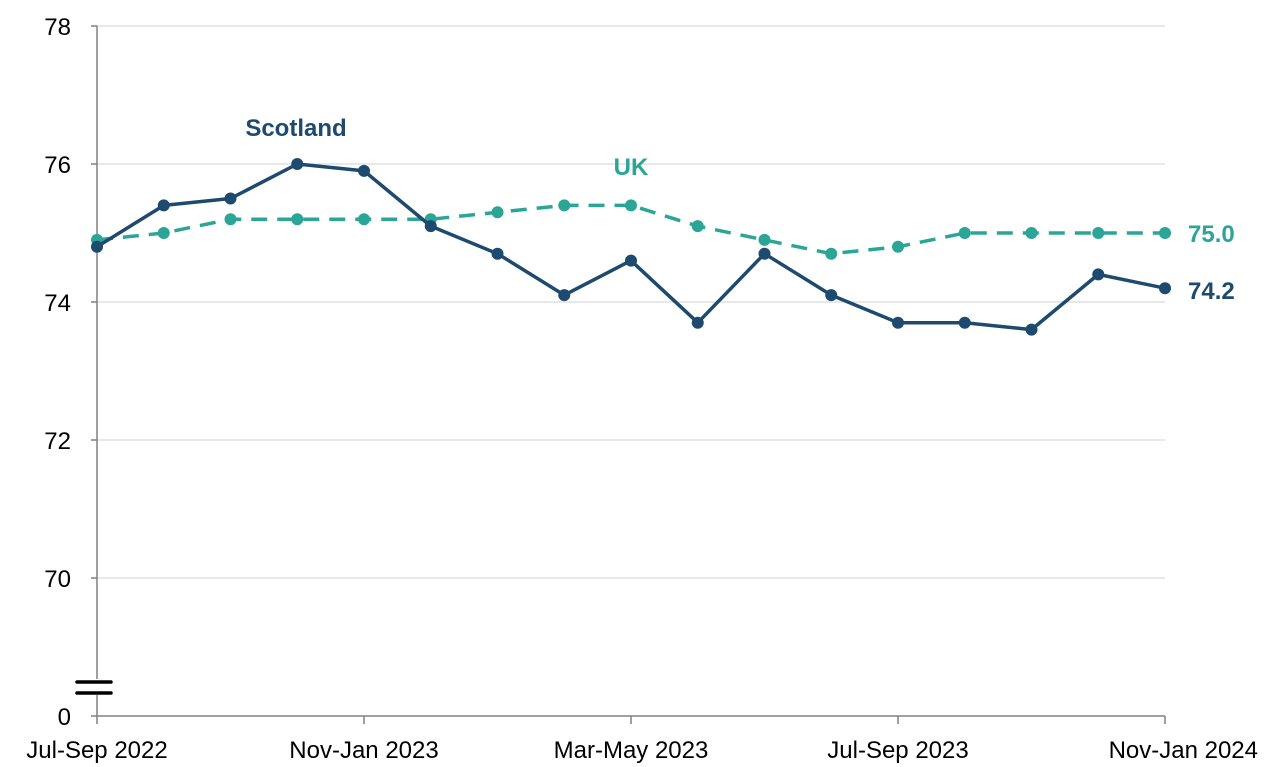 This screenshot has width=1267, height=767. I want to click on x-tick-label: Jul-Sep 2023, so click(897, 750).